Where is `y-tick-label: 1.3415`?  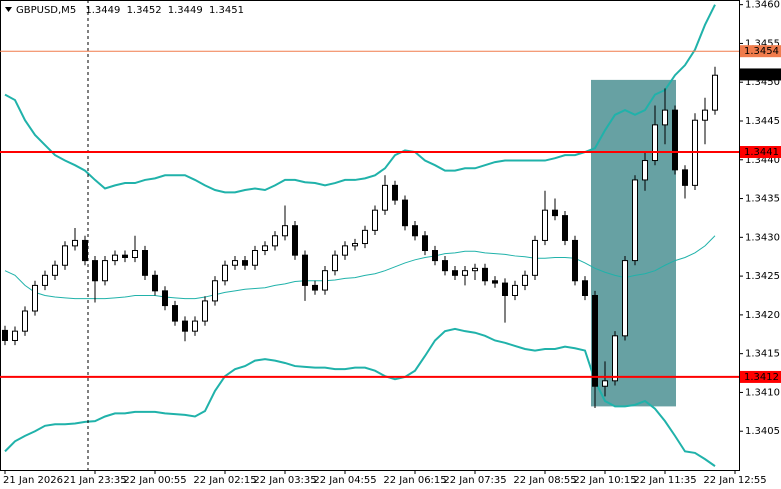 y-tick-label: 1.3415 is located at coordinates (762, 354).